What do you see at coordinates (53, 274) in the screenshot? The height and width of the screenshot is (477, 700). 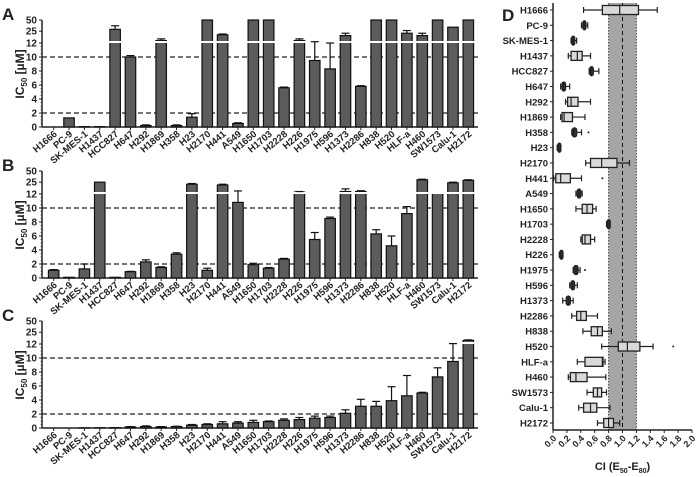 I see `bar-H1666` at bounding box center [53, 274].